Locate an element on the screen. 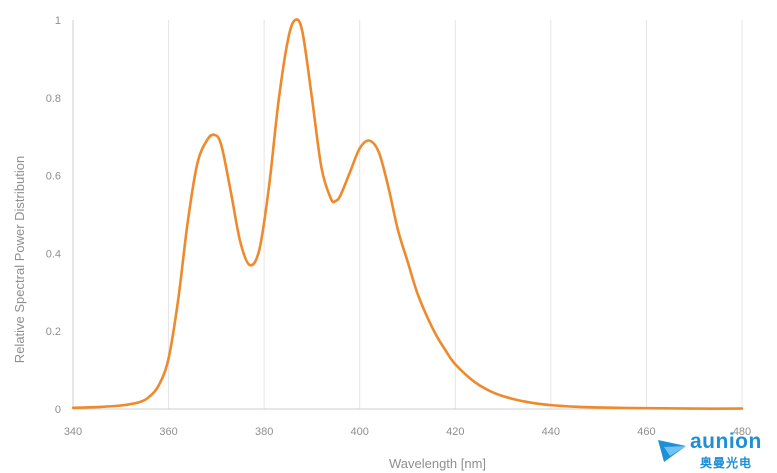 Image resolution: width=777 pixels, height=473 pixels. aunion-logo: aunion 奥曼光电 is located at coordinates (716, 451).